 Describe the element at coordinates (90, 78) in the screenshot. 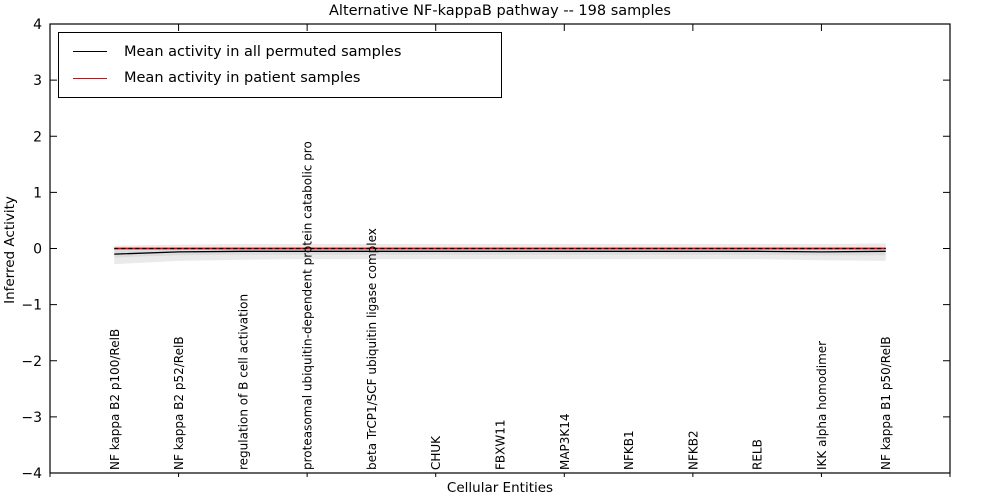

I see `legend-line-sample-red` at that location.